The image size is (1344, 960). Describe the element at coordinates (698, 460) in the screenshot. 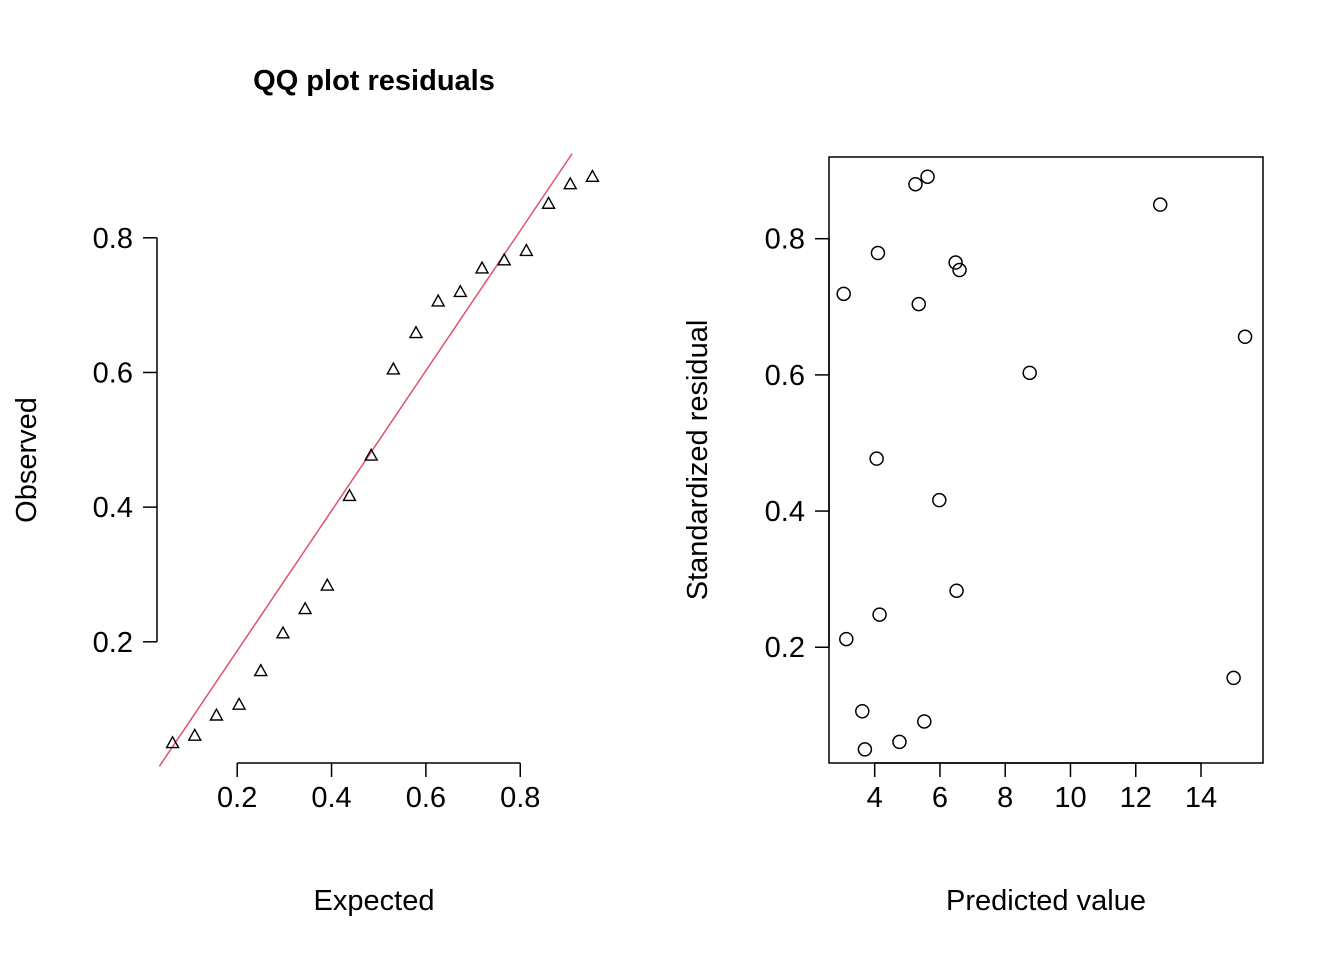

I see `residual-y-axis-label: Standardized residual` at that location.